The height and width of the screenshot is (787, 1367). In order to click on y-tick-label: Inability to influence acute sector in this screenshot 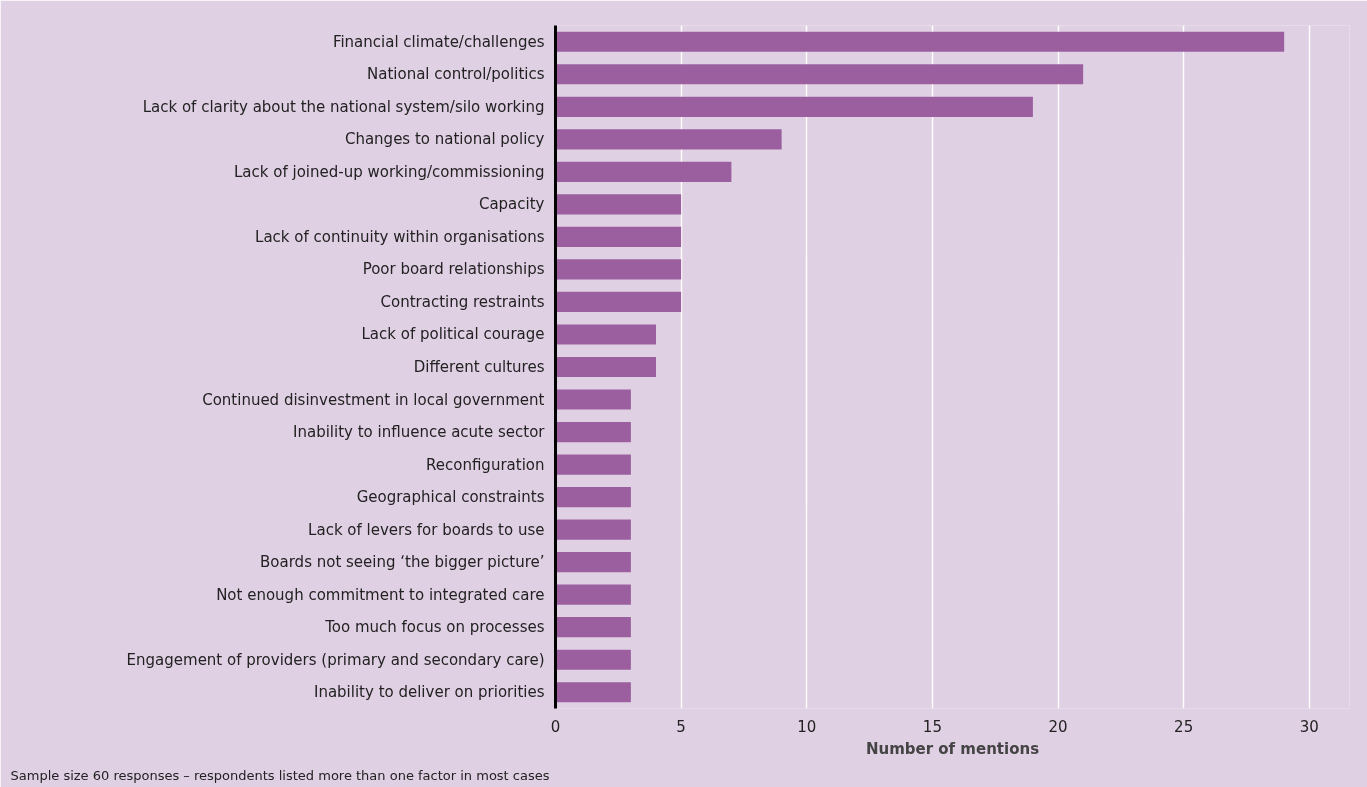, I will do `click(419, 432)`.